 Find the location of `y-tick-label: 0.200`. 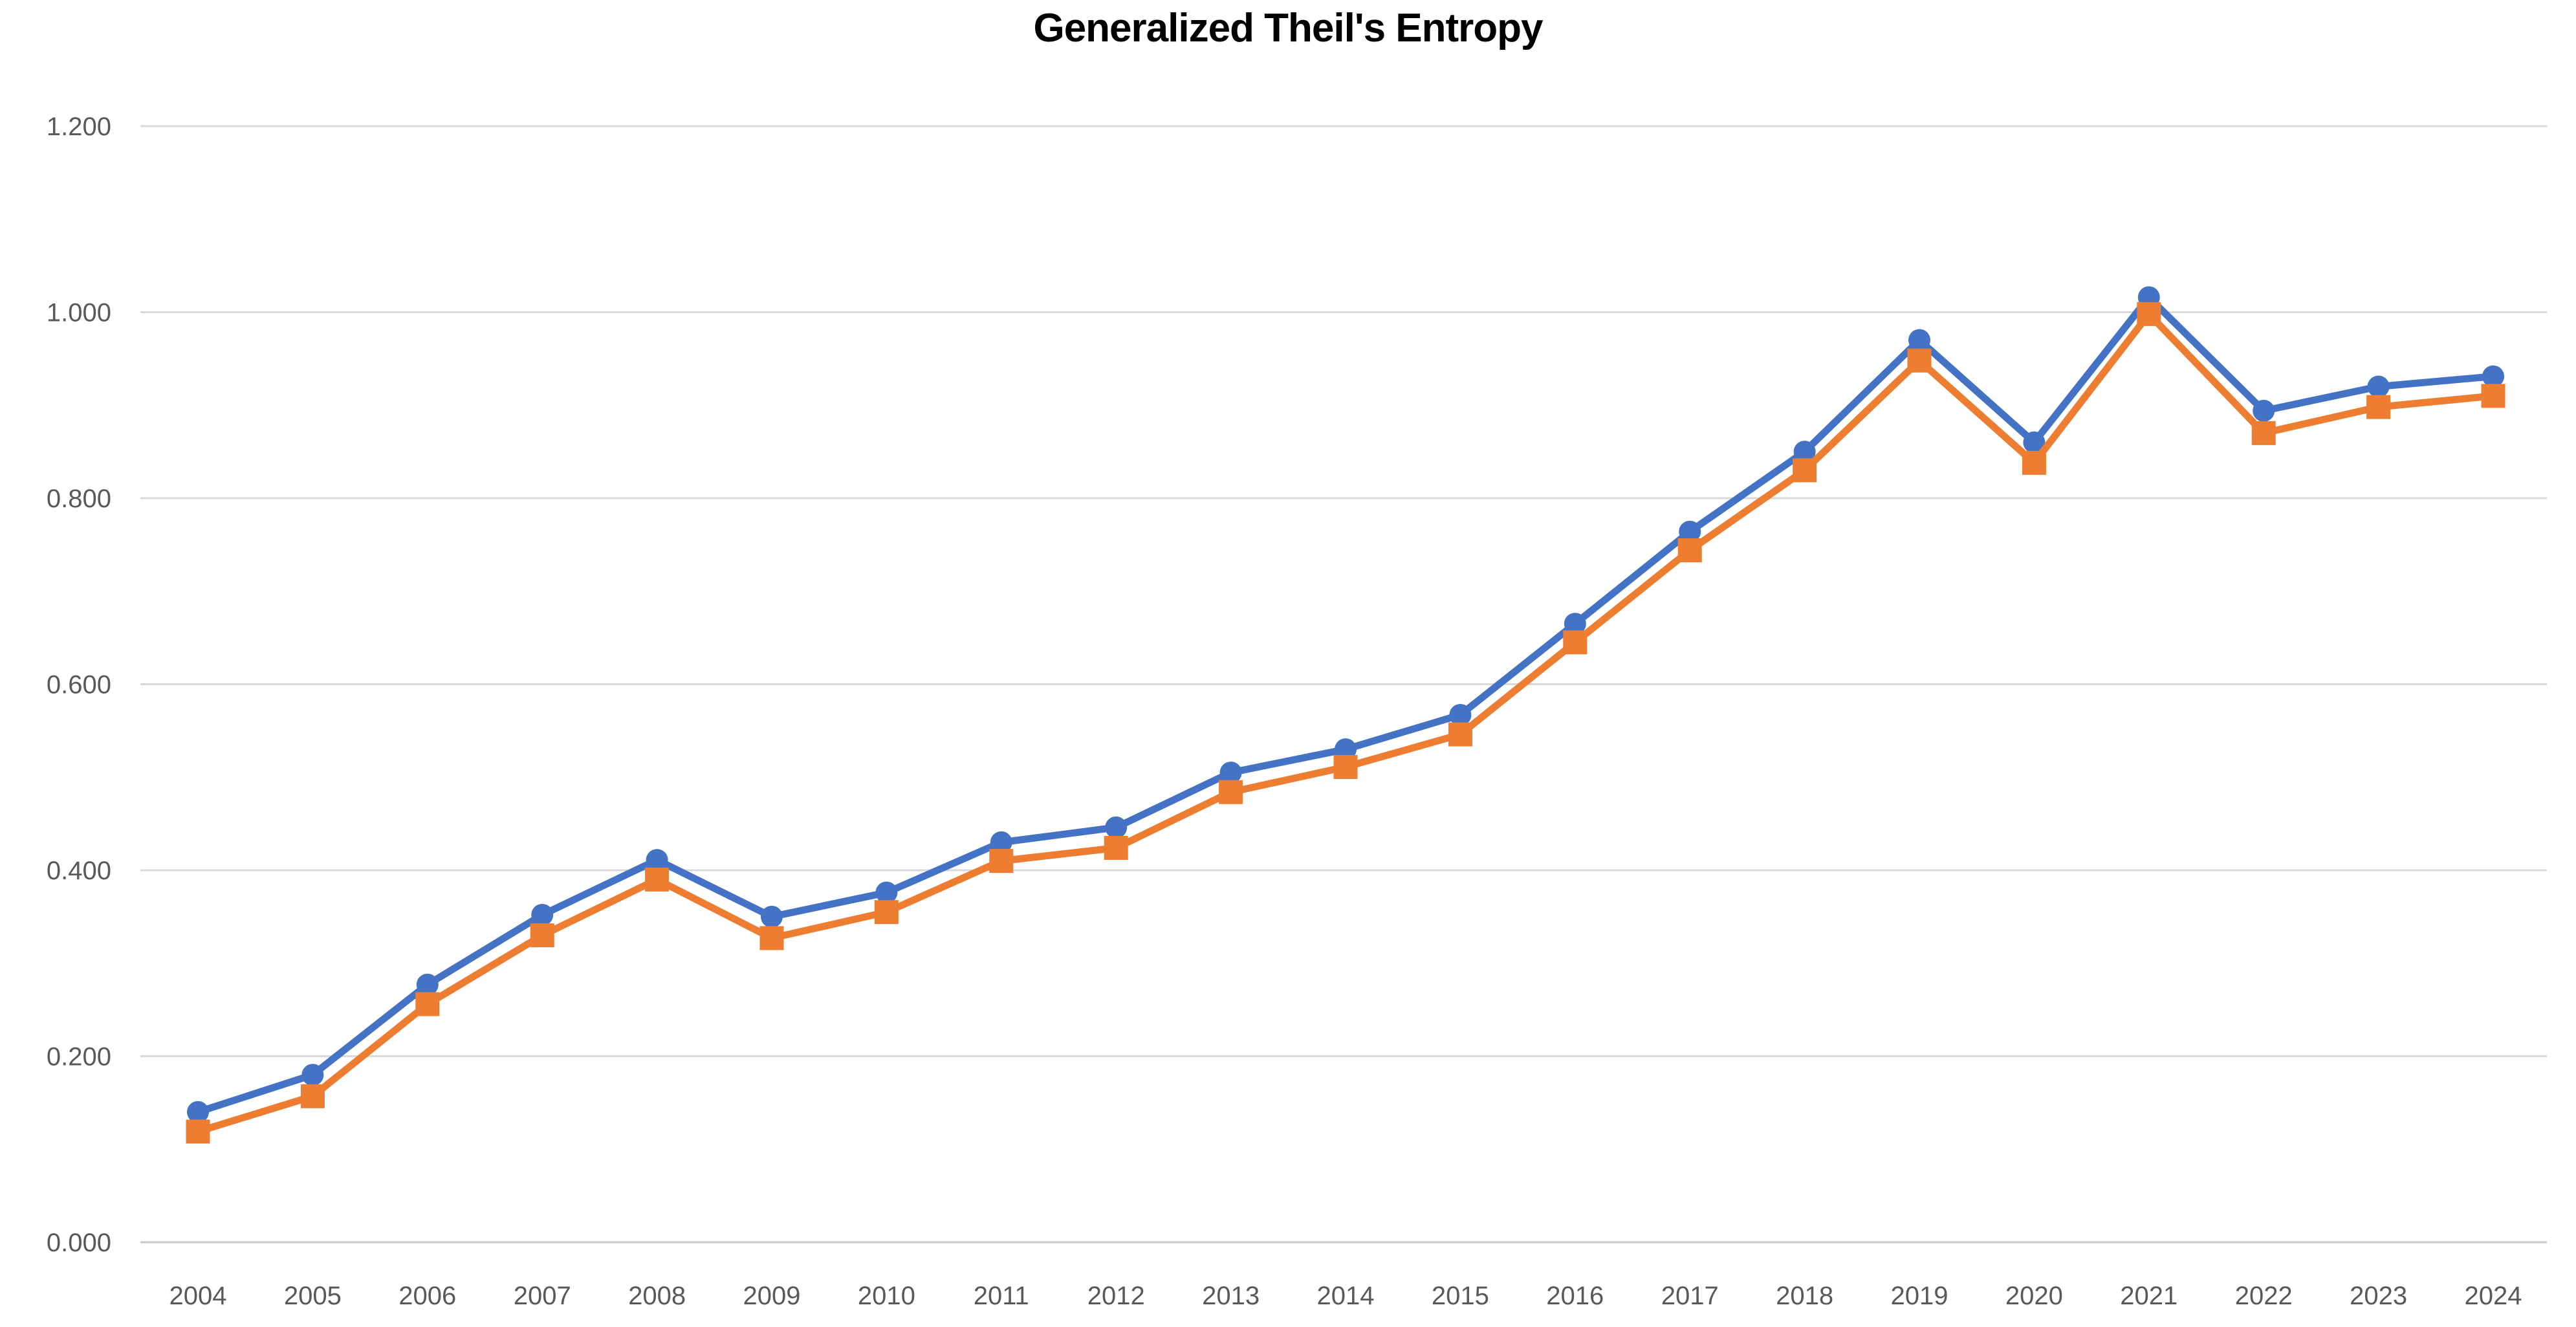

y-tick-label: 0.200 is located at coordinates (79, 1057).